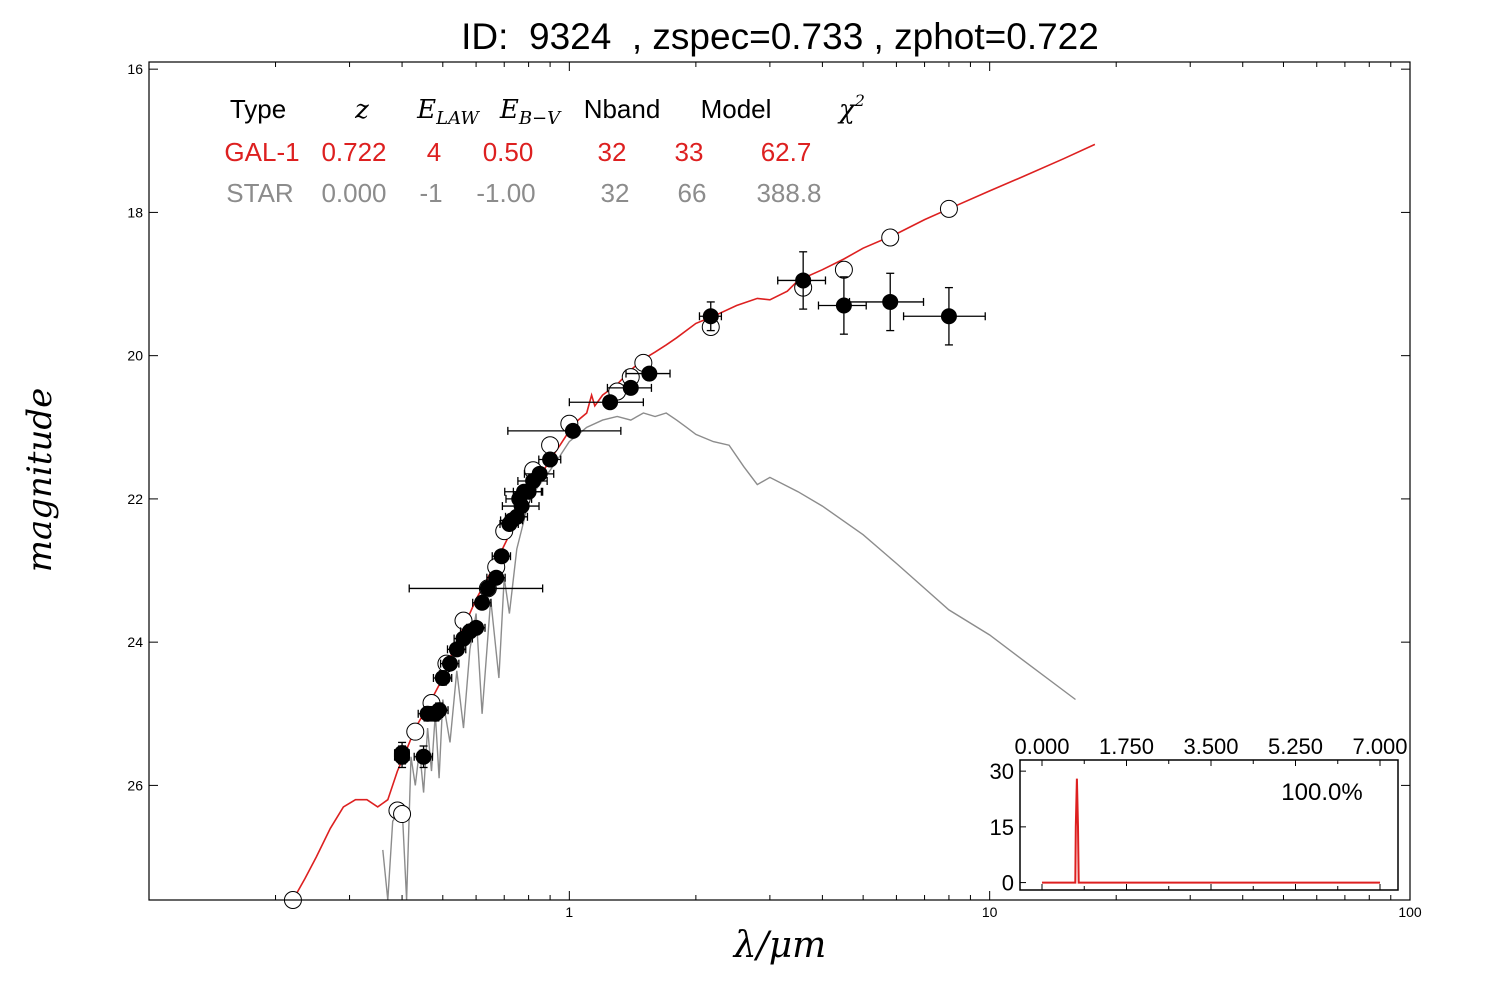 The width and height of the screenshot is (1500, 1000). Describe the element at coordinates (622, 109) in the screenshot. I see `table-header-nband: Nband` at that location.